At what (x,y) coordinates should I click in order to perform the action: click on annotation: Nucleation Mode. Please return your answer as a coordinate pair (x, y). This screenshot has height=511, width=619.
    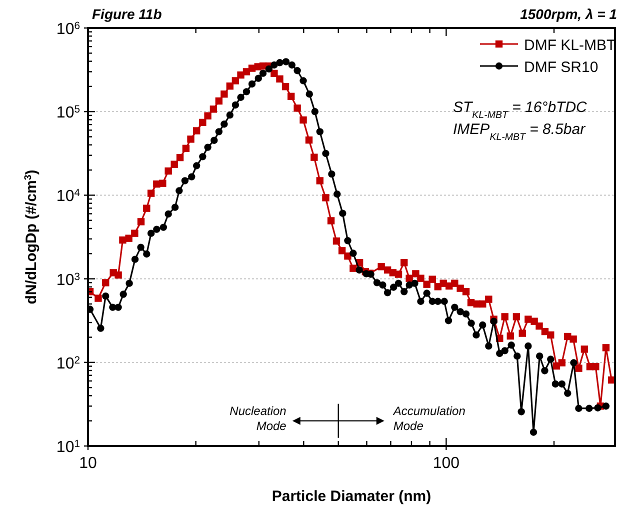
    Looking at the image, I should click on (258, 418).